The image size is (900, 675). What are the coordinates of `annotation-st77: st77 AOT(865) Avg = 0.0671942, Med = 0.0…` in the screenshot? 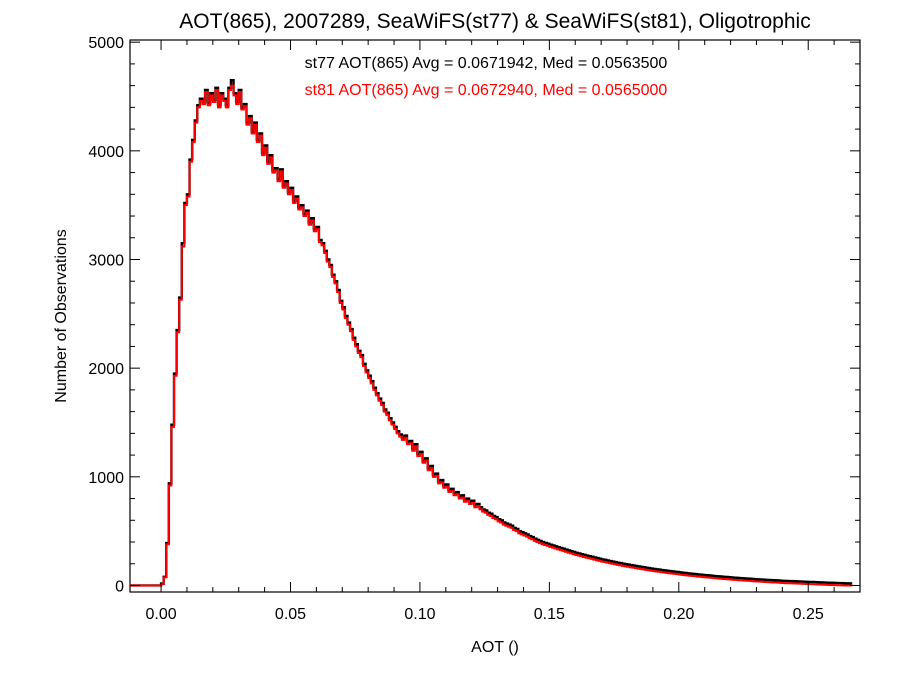 It's located at (486, 63).